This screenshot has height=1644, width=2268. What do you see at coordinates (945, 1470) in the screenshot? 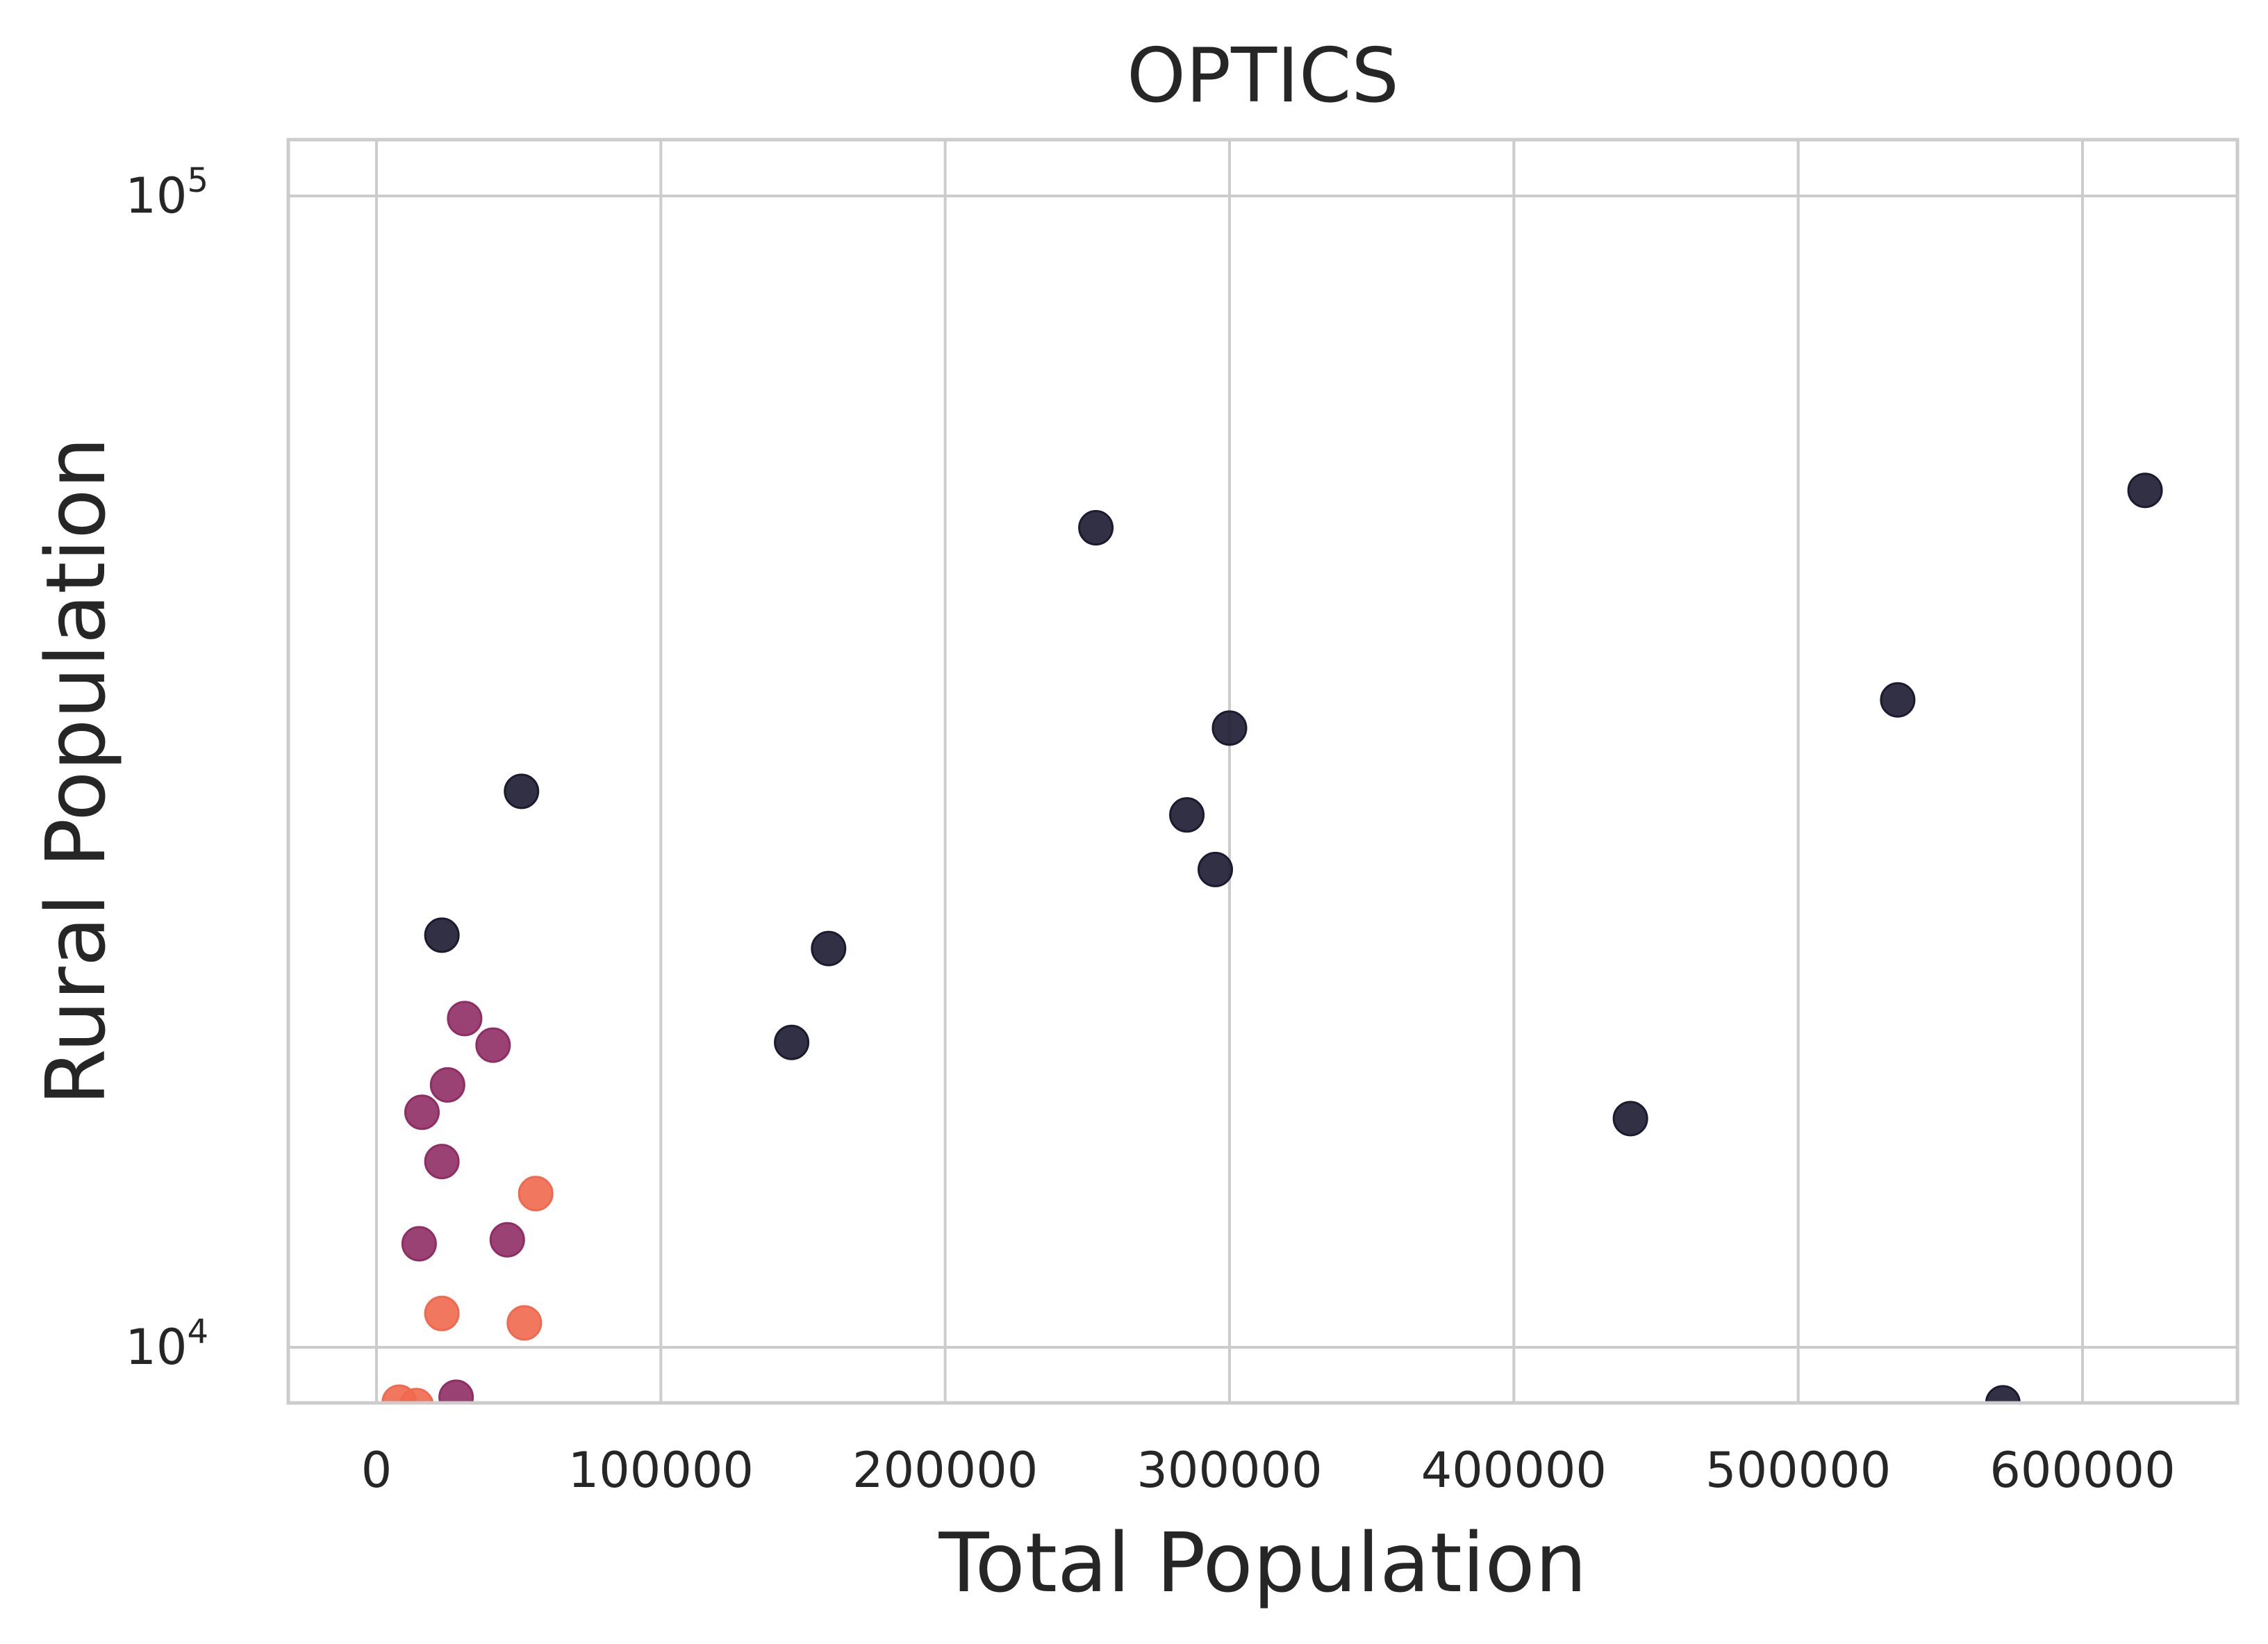
I see `x-tick-label: 200000` at bounding box center [945, 1470].